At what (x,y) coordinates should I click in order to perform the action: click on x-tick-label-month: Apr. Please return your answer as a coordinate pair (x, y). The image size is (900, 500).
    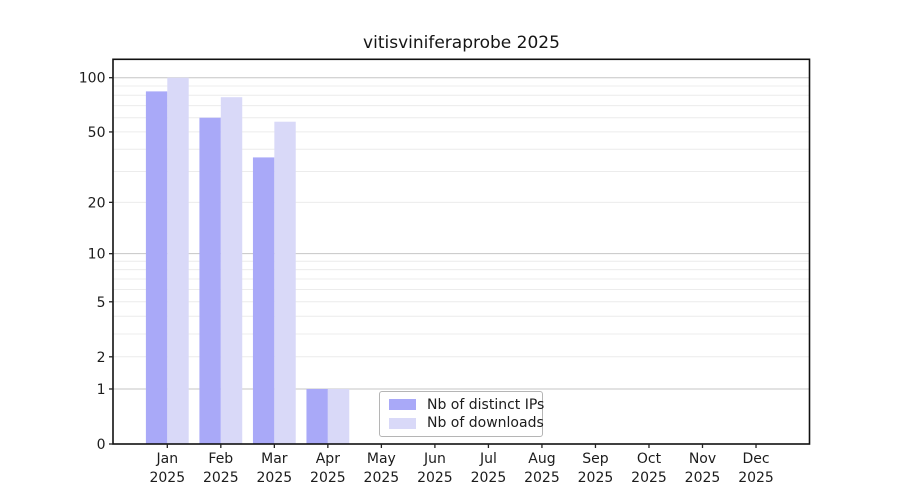
    Looking at the image, I should click on (328, 459).